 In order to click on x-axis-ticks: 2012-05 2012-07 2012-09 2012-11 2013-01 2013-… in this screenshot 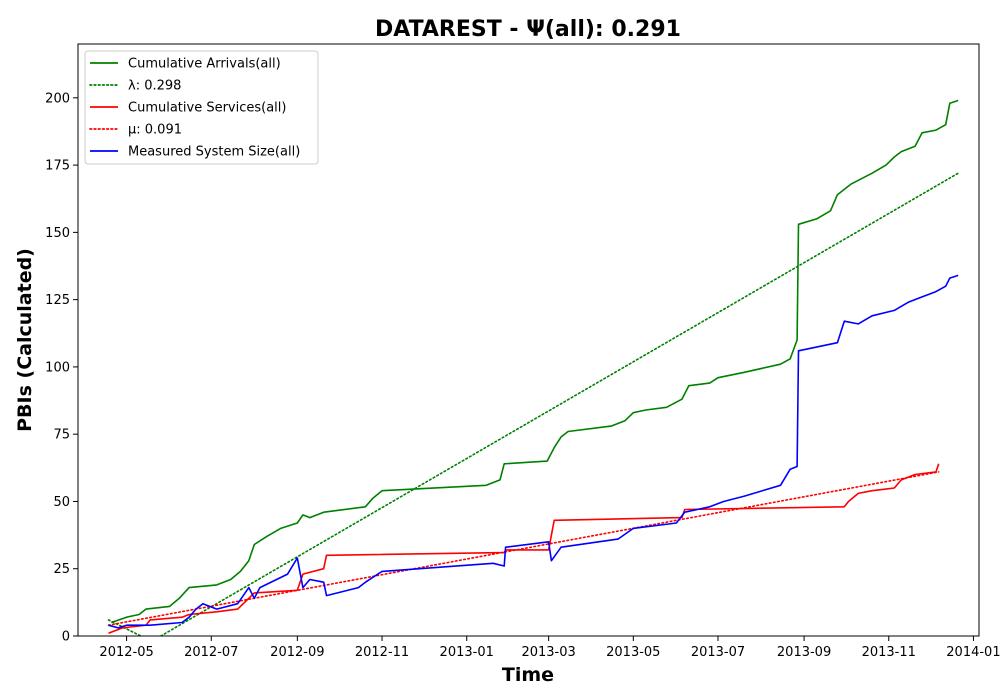, I will do `click(549, 648)`.